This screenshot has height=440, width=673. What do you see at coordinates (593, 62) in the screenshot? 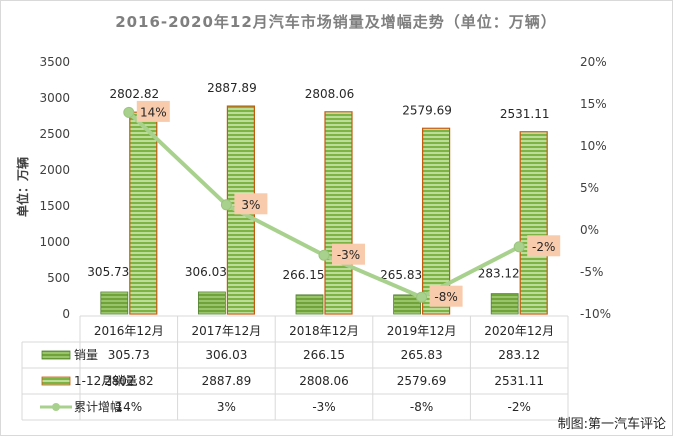
I see `y2-tick-label: 20%` at bounding box center [593, 62].